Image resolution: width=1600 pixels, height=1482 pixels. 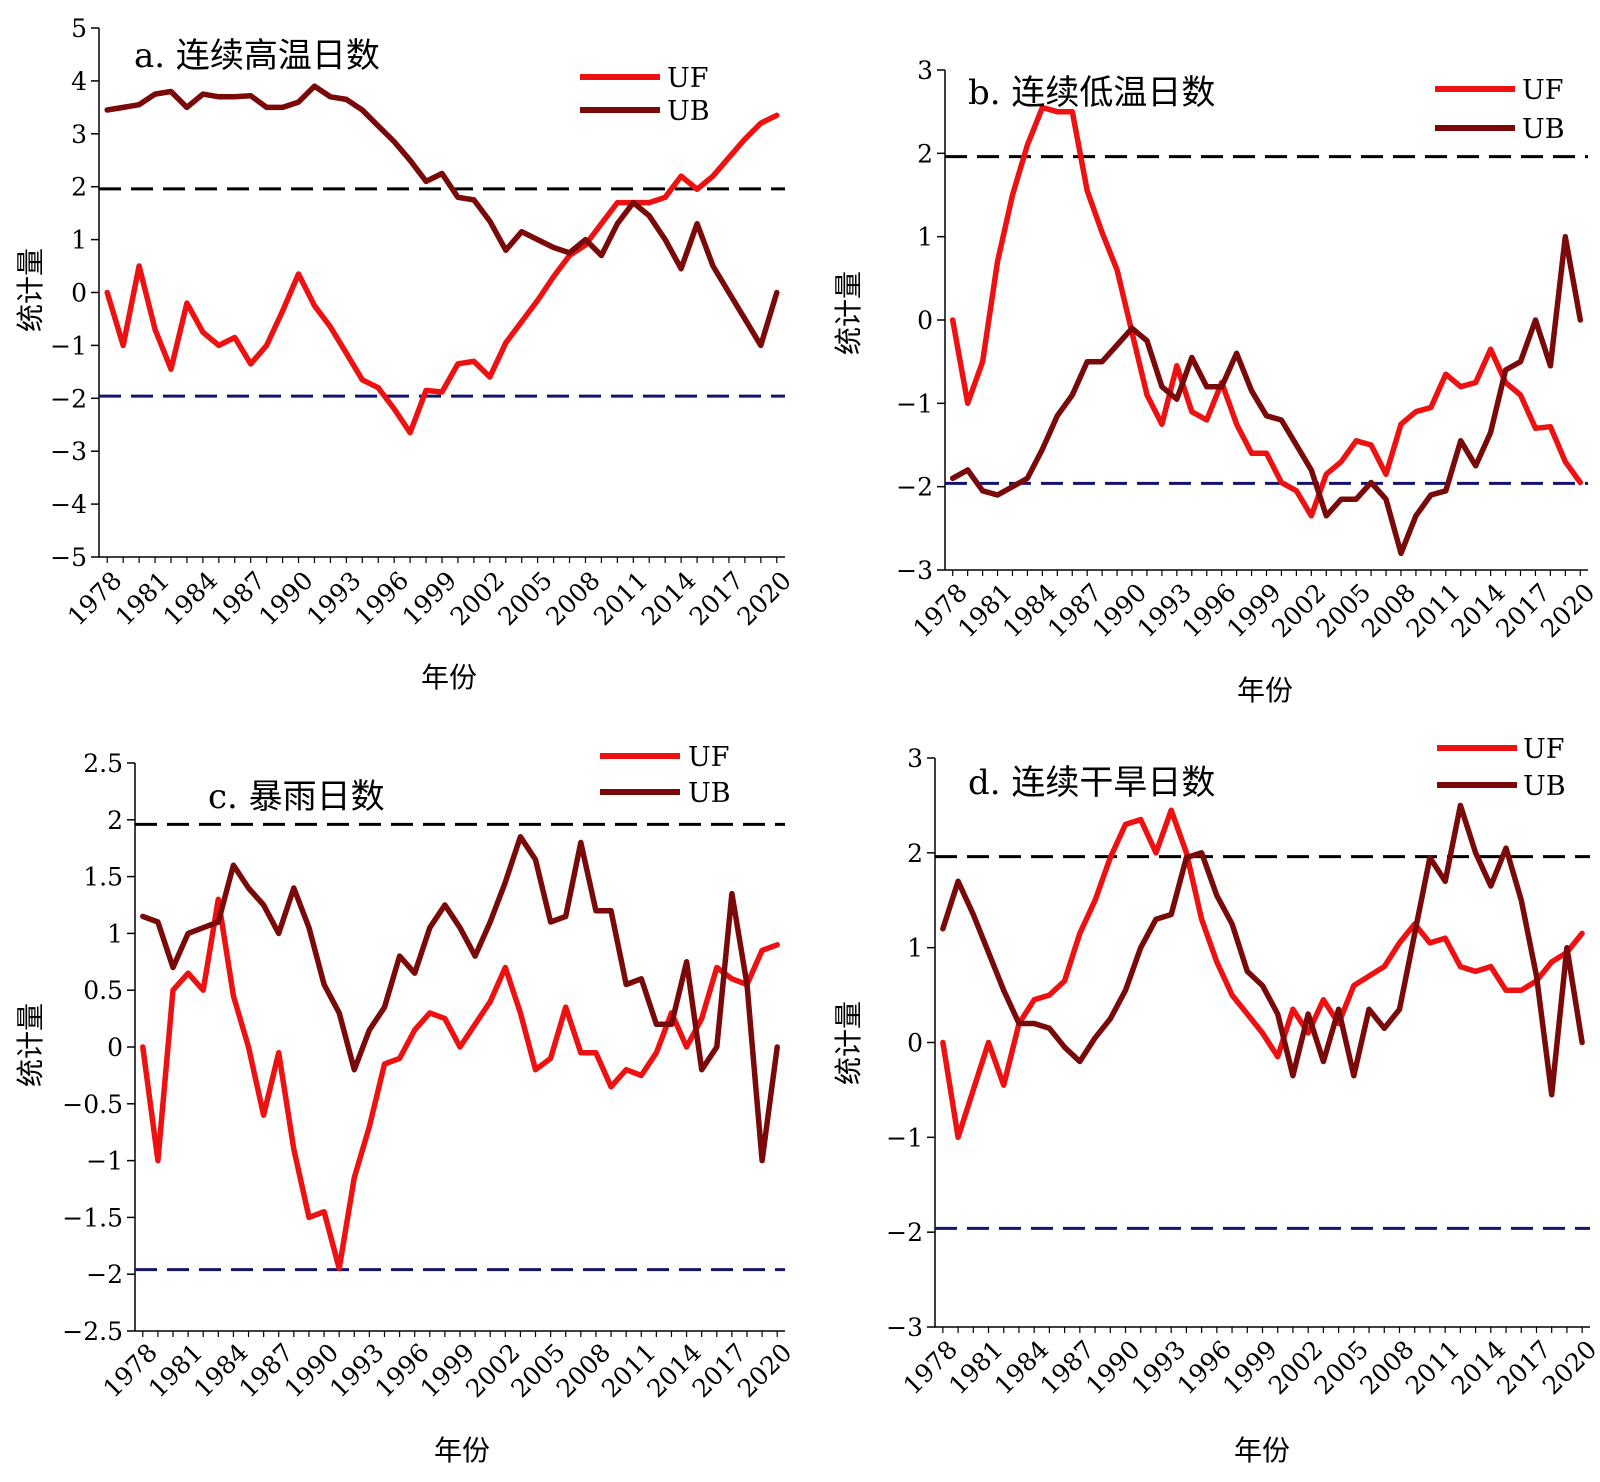 I want to click on x-tick-label: 2008, so click(x=572, y=598).